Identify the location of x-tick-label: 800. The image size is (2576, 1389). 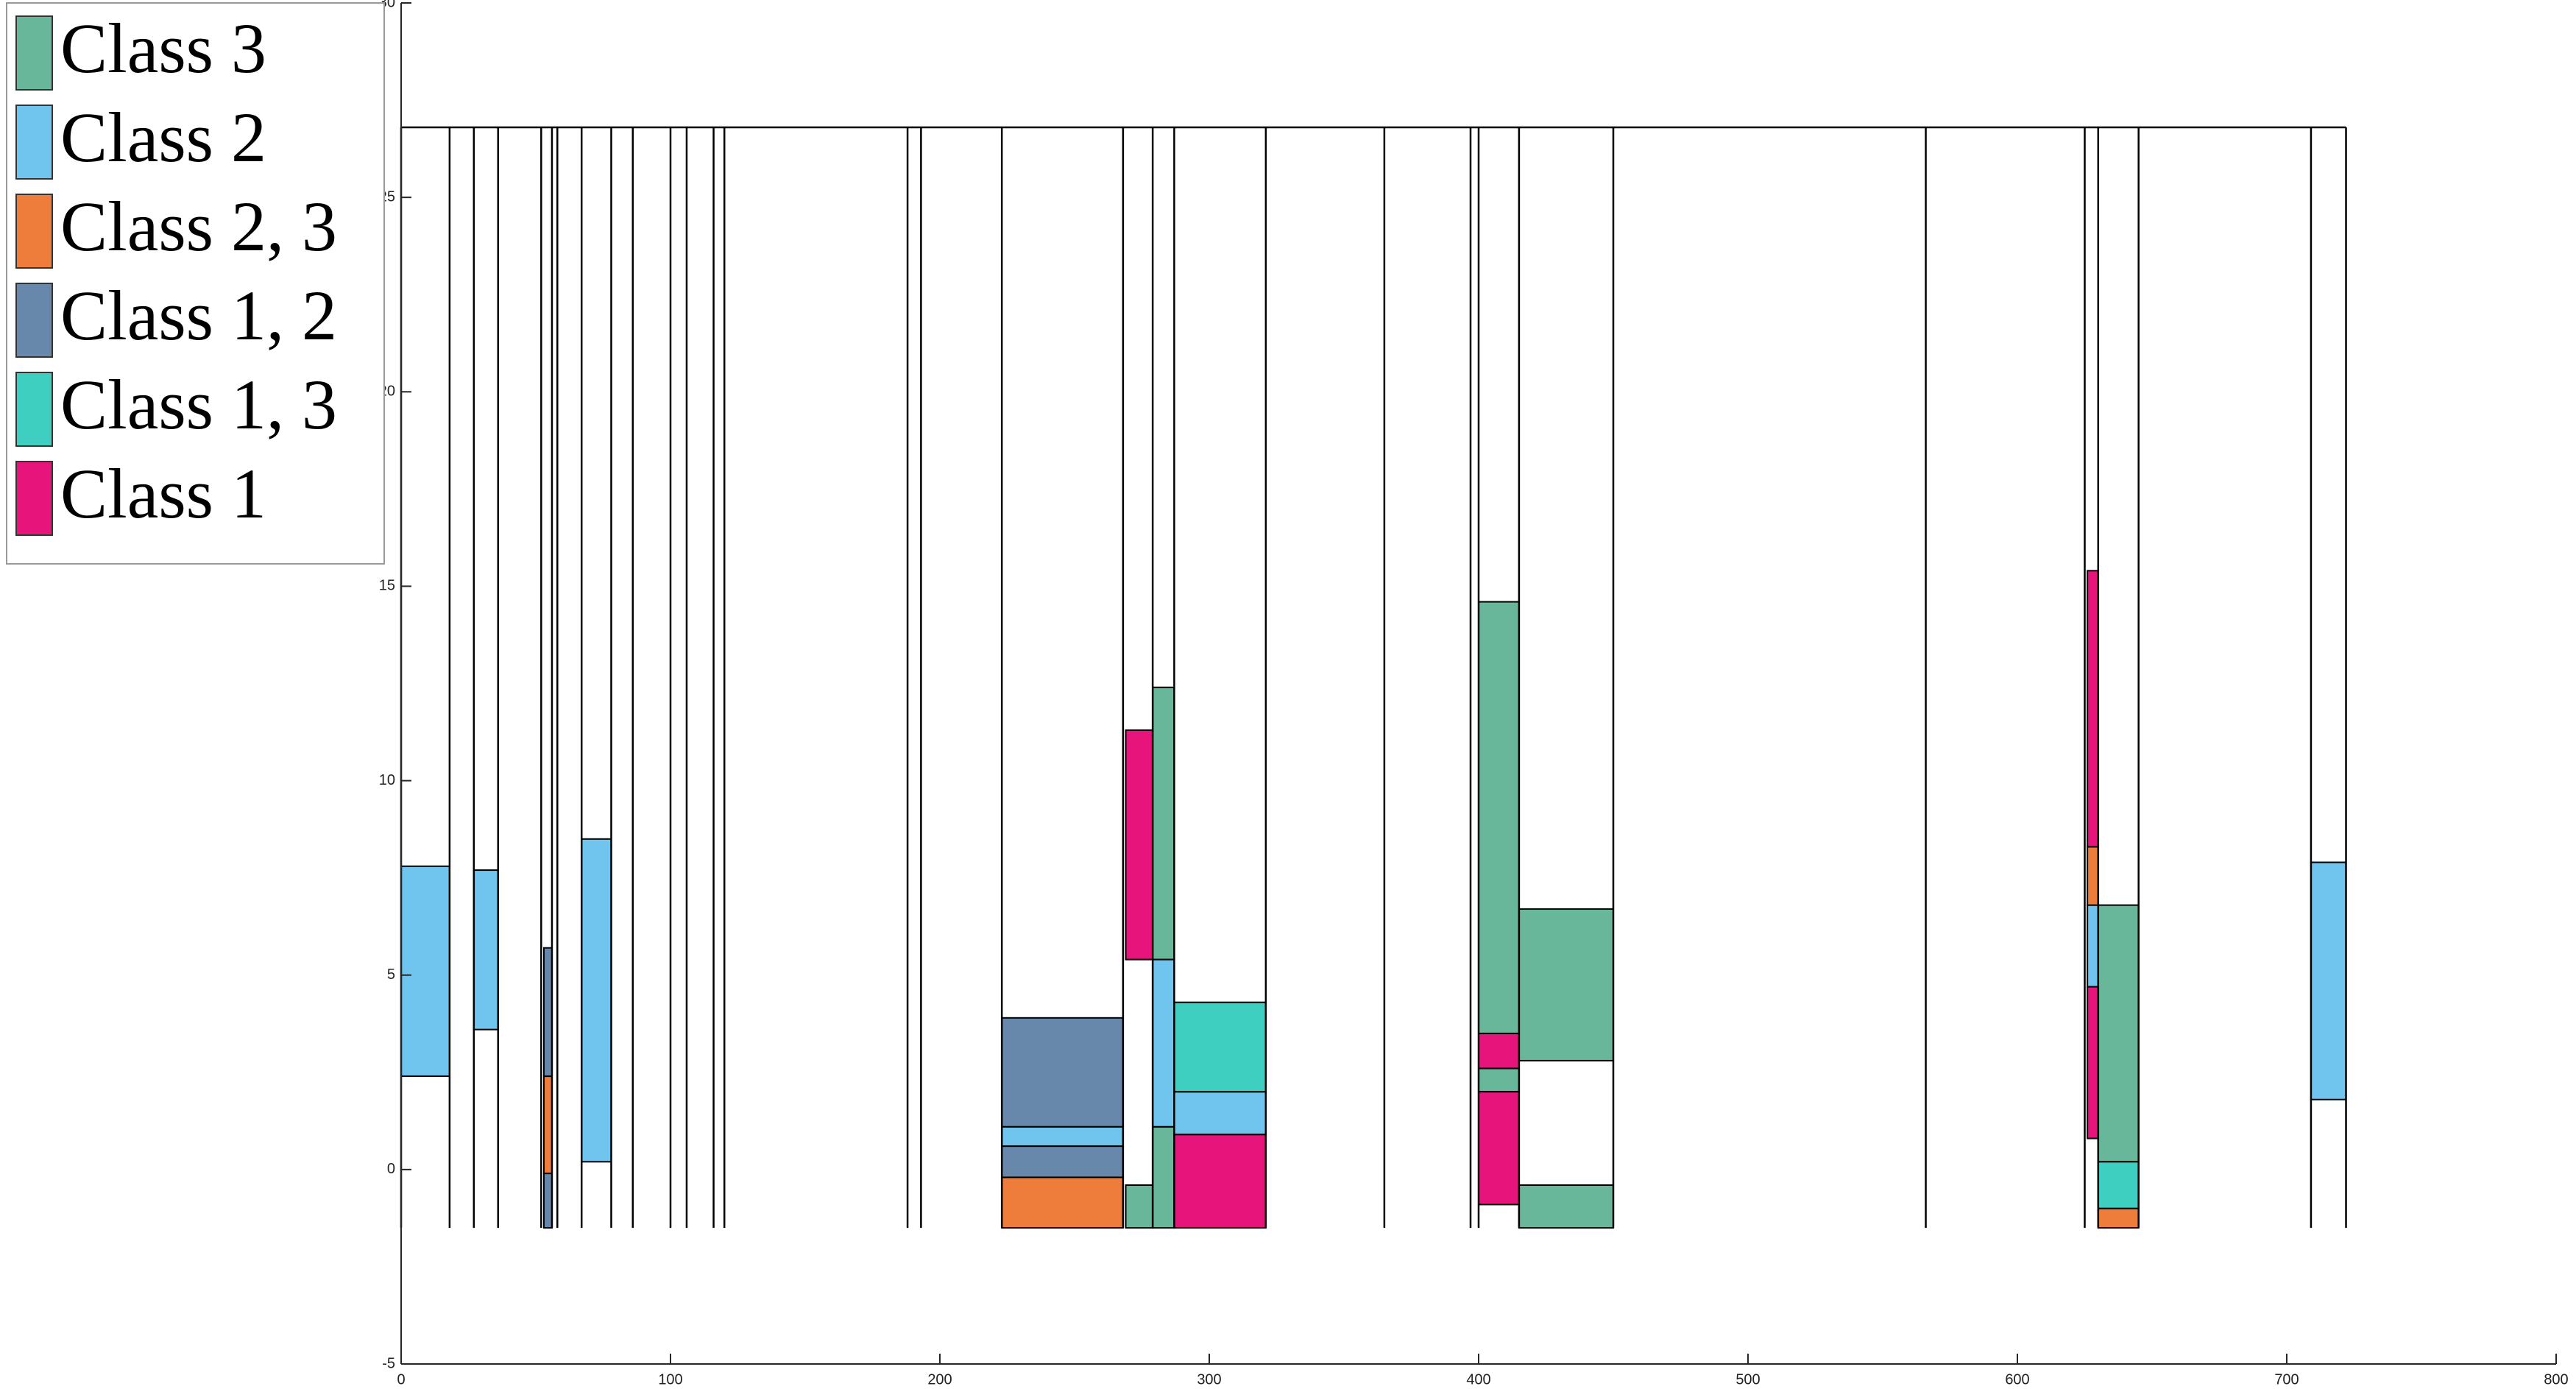
(2556, 1379).